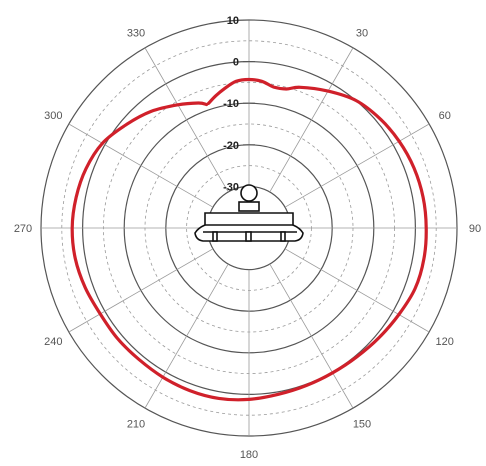 The width and height of the screenshot is (486, 466). Describe the element at coordinates (445, 116) in the screenshot. I see `angle-tick-label: 60` at that location.